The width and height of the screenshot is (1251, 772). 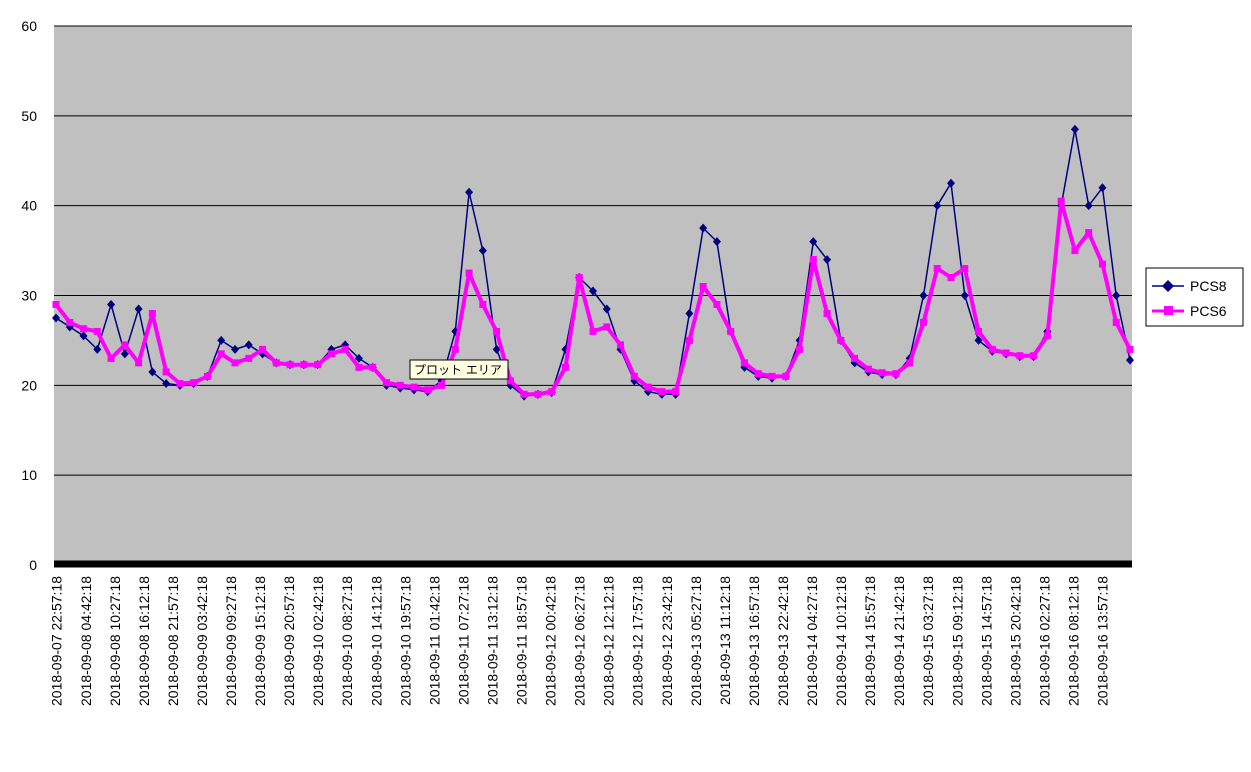 I want to click on x-tick-label: 2018-09-09 03:42:18, so click(x=202, y=641).